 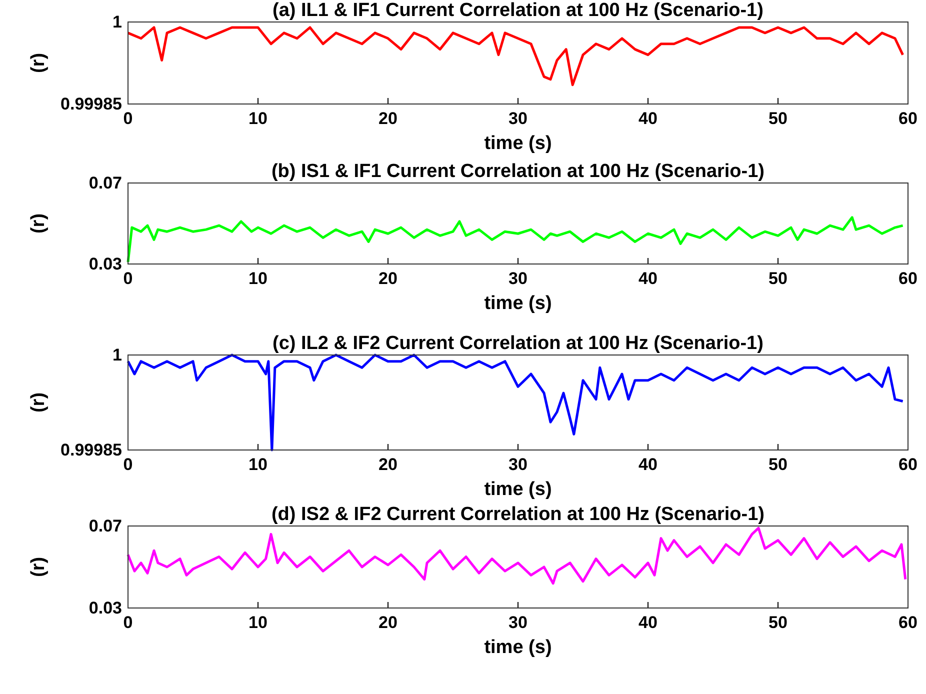 What do you see at coordinates (518, 171) in the screenshot?
I see `chart-title: (b) IS1 & IF1 Current Correlation at 100 Hz (Scenario-1)` at bounding box center [518, 171].